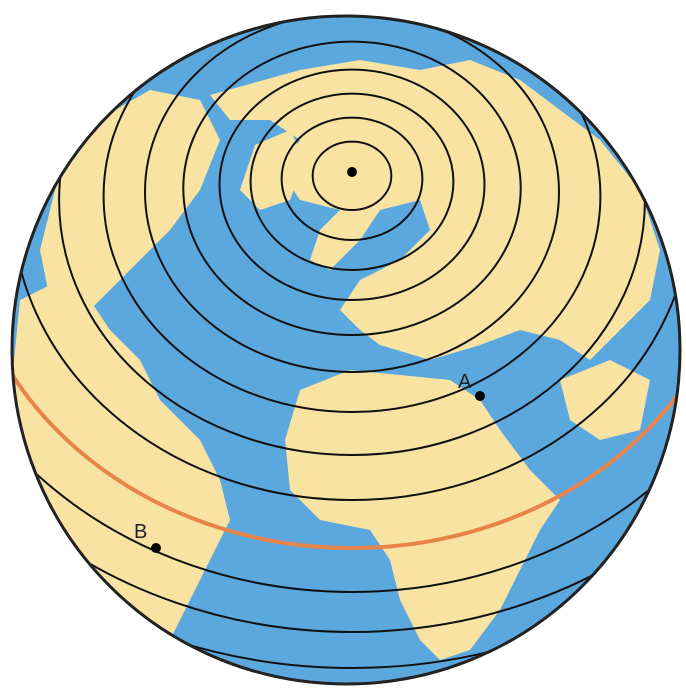  What do you see at coordinates (605, 400) in the screenshot?
I see `arabia-india` at bounding box center [605, 400].